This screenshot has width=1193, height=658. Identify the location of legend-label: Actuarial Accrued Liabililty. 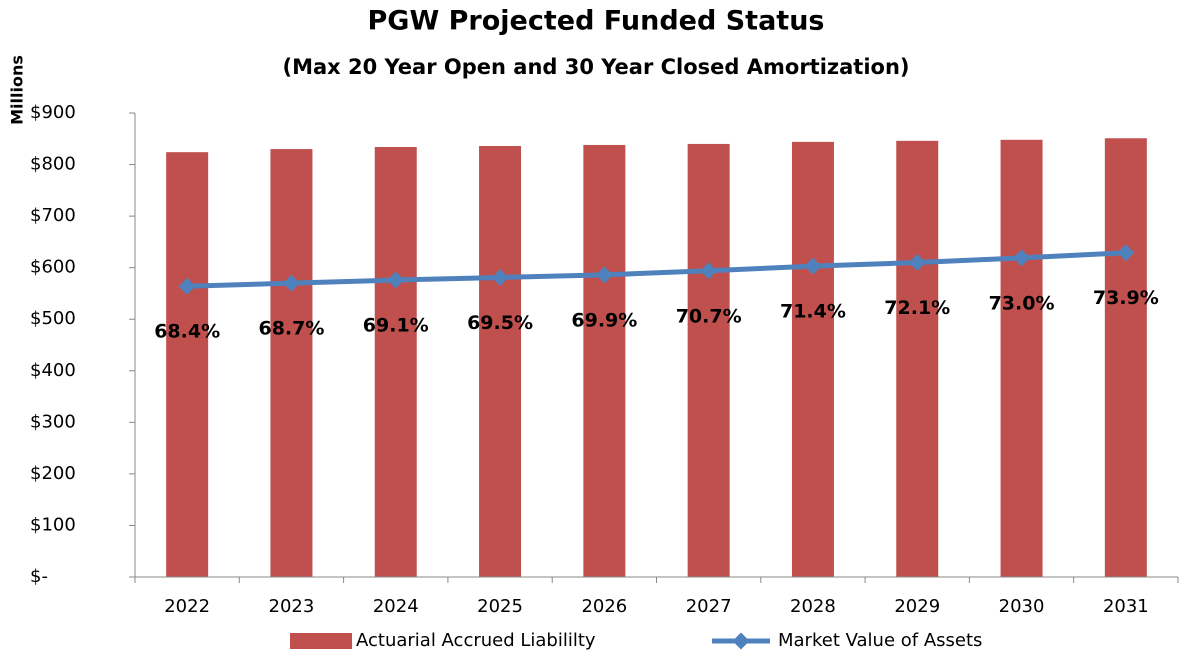
(476, 640).